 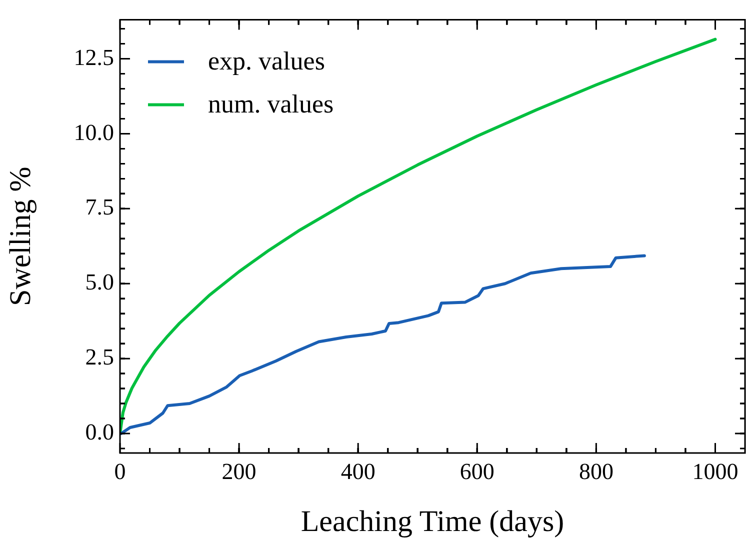 What do you see at coordinates (99, 432) in the screenshot?
I see `y-tick-label: 0.0` at bounding box center [99, 432].